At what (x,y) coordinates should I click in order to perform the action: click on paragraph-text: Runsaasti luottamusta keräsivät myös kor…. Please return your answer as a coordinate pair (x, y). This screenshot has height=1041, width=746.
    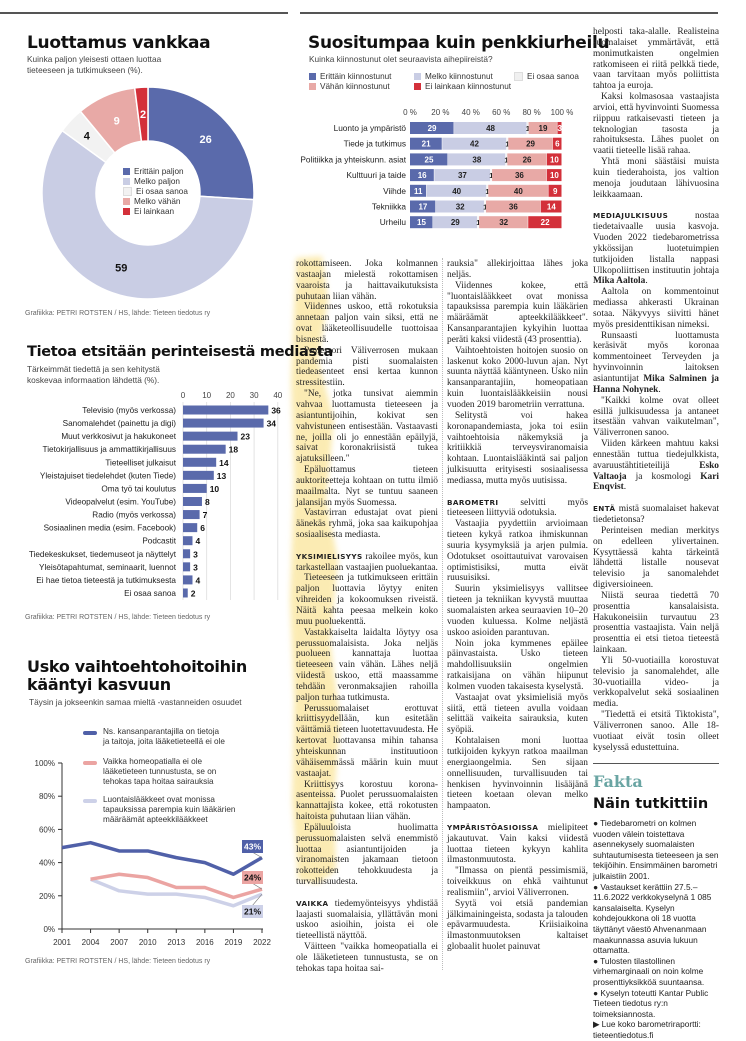
    Looking at the image, I should click on (656, 357).